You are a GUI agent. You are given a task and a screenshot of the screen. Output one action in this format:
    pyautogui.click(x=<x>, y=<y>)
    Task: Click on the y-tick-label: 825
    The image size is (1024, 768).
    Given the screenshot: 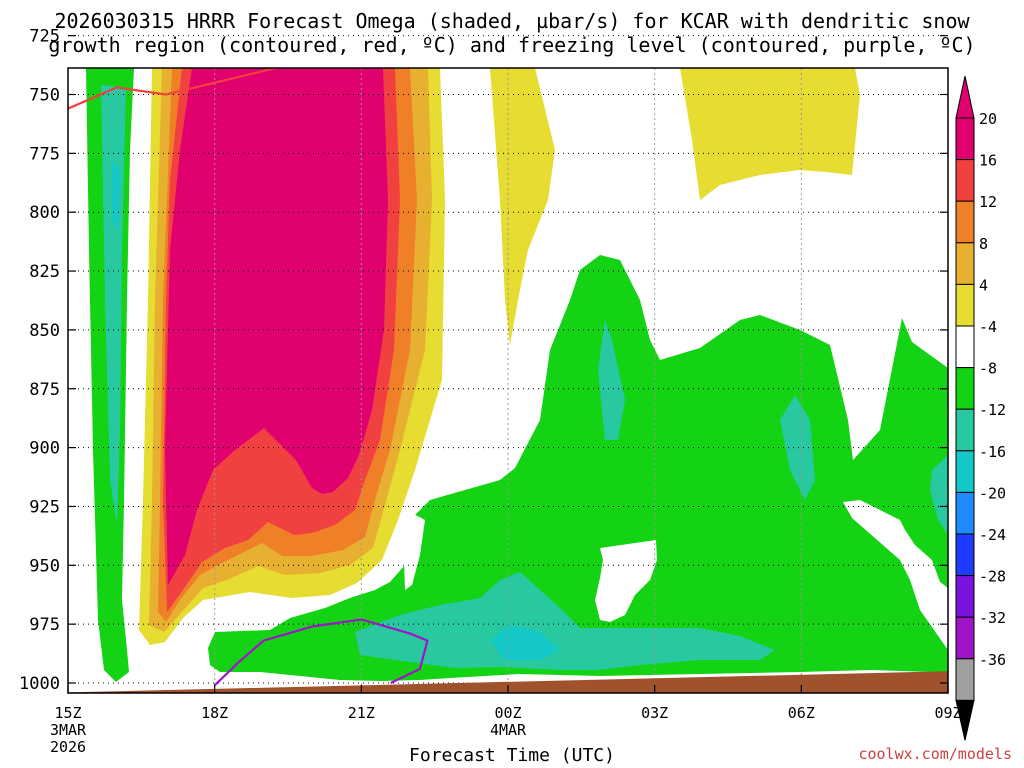 What is the action you would take?
    pyautogui.click(x=44, y=272)
    